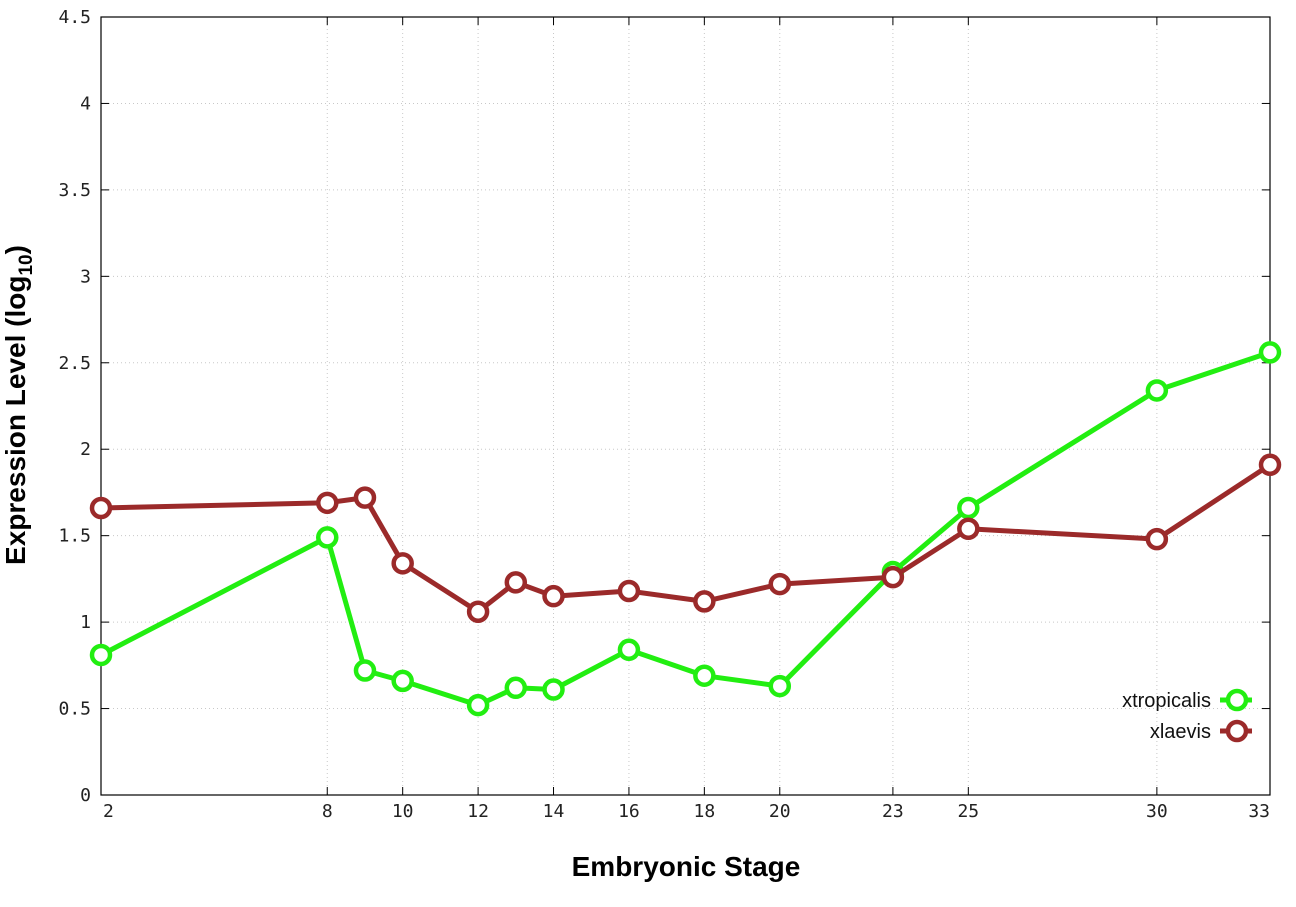 This screenshot has width=1296, height=907. I want to click on x-tick-label: 12, so click(478, 811).